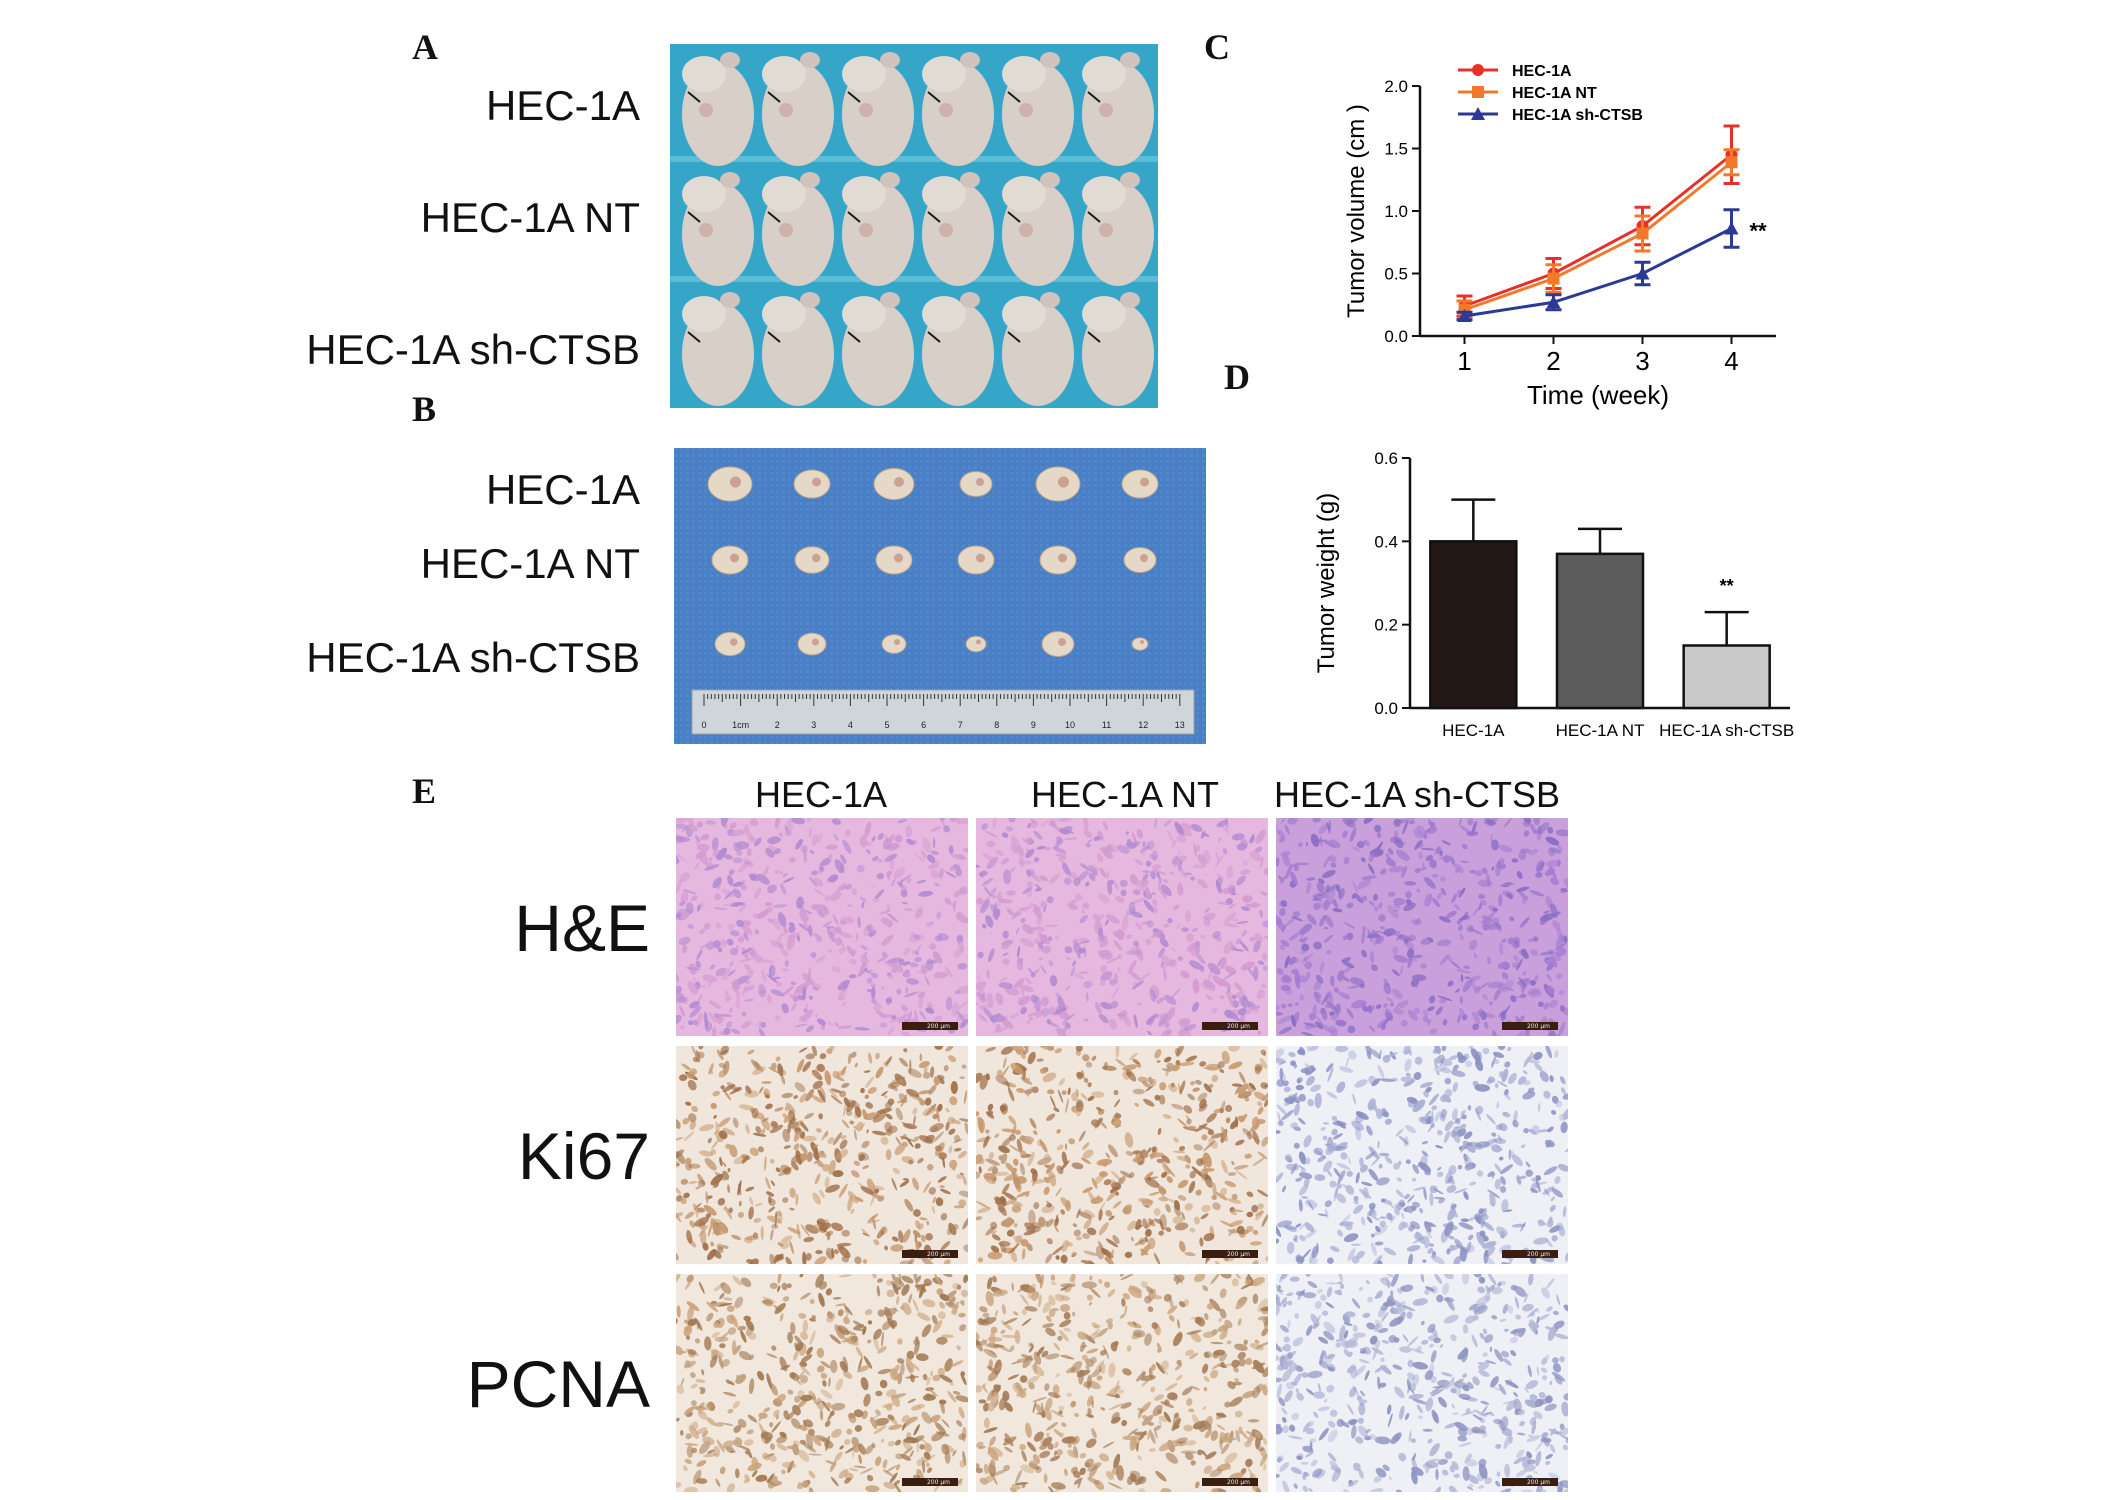  I want to click on mouse-ear, so click(1130, 300).